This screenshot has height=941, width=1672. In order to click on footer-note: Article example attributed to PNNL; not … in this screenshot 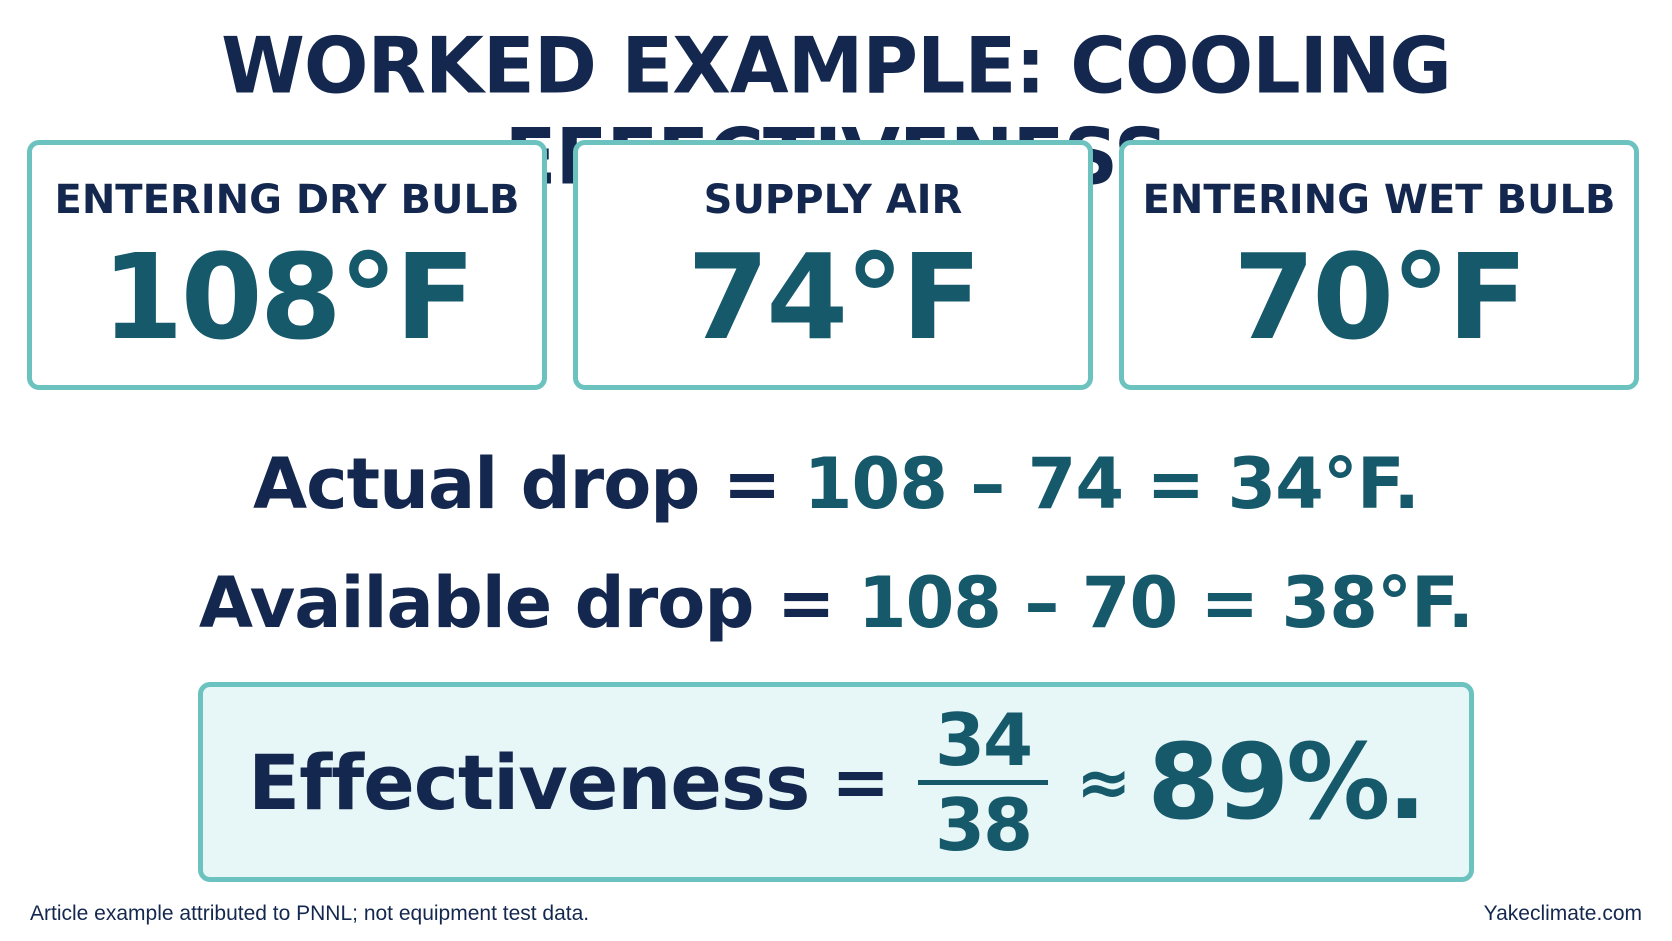, I will do `click(310, 913)`.